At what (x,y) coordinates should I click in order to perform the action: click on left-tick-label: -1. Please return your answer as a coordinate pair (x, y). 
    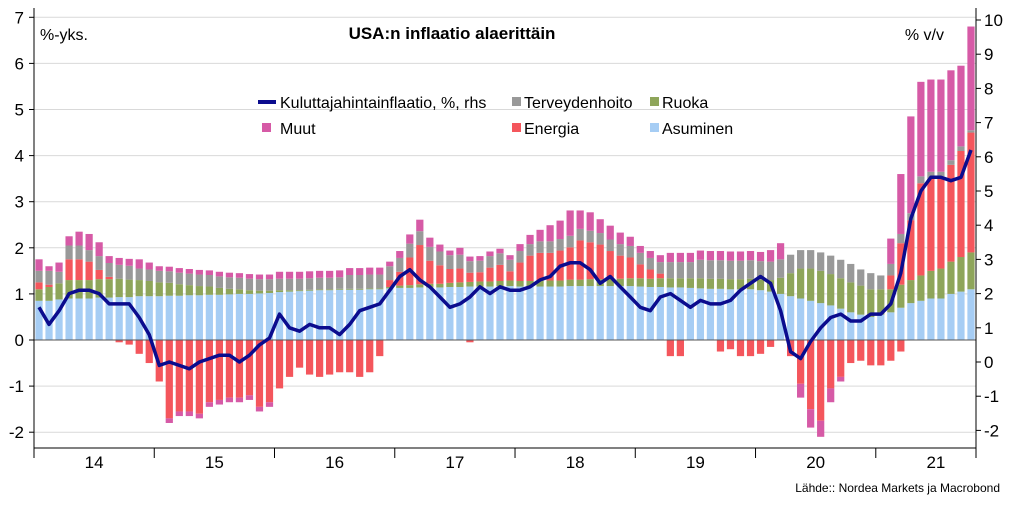
    Looking at the image, I should click on (16, 386).